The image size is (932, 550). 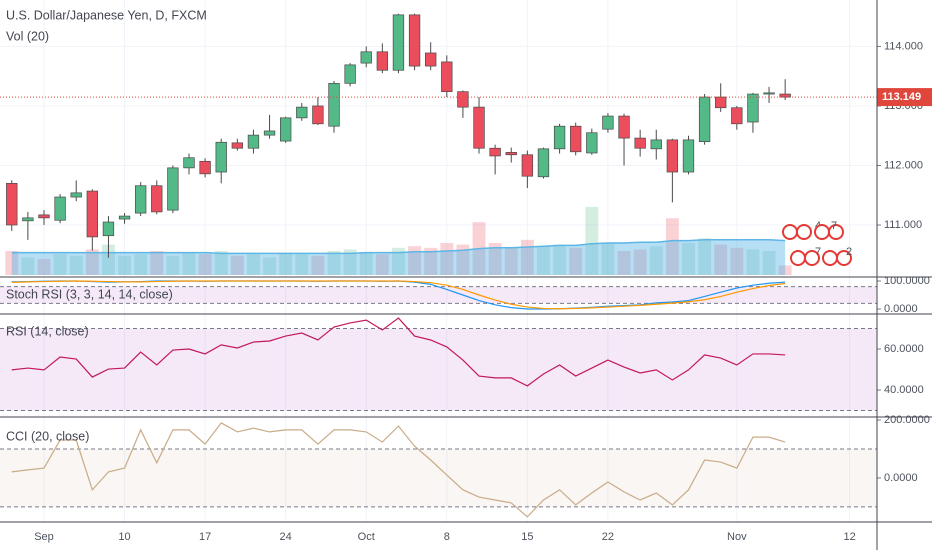 What do you see at coordinates (907, 281) in the screenshot?
I see `y-tick-label: 100.0000` at bounding box center [907, 281].